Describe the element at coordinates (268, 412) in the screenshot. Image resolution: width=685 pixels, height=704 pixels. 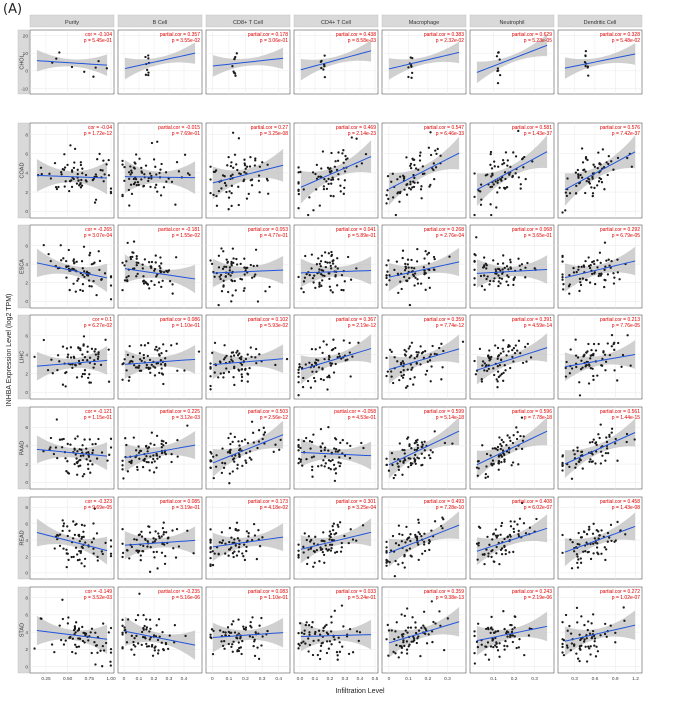
I see `correlation-label: partial.cor = 0.503` at that location.